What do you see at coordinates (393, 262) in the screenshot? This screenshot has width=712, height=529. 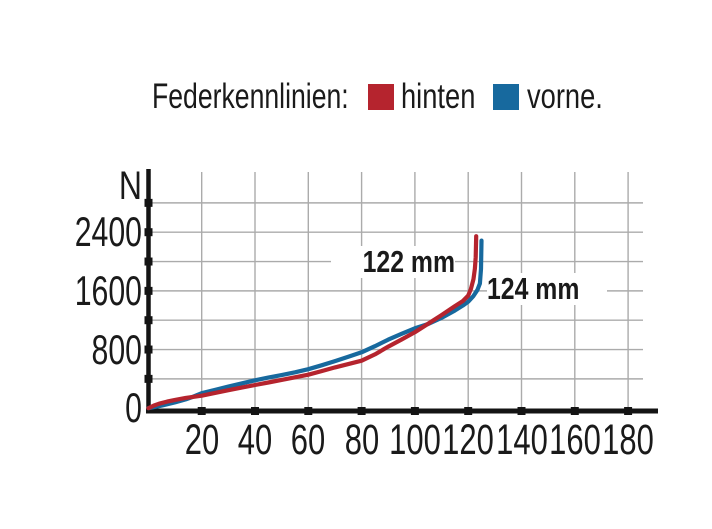 I see `annotation-122mm: 122 mm` at bounding box center [393, 262].